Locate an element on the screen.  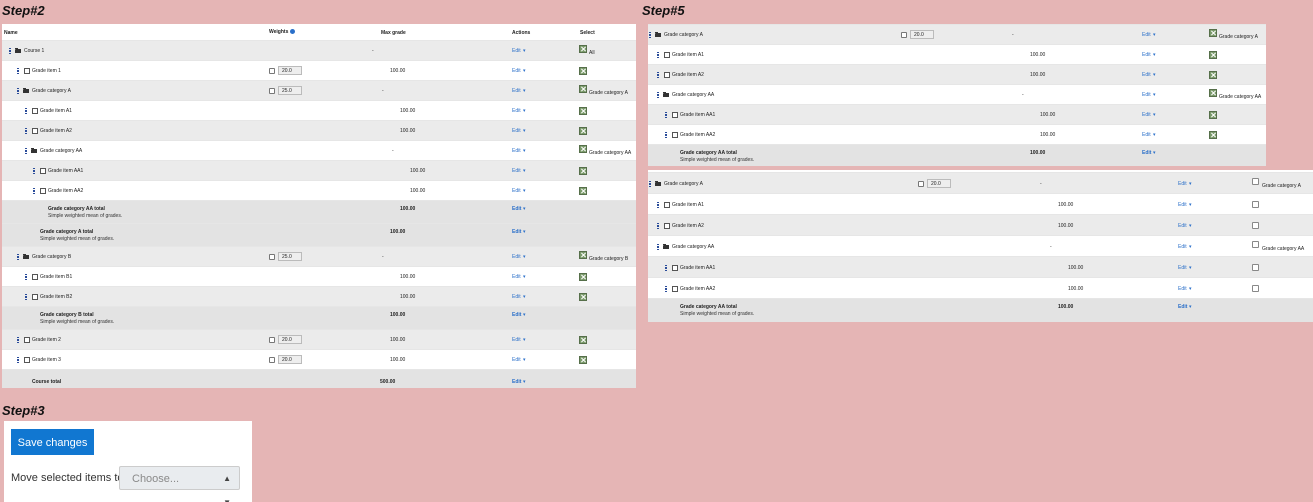
move-destination-select: Choose... ▲▼ is located at coordinates (179, 484).